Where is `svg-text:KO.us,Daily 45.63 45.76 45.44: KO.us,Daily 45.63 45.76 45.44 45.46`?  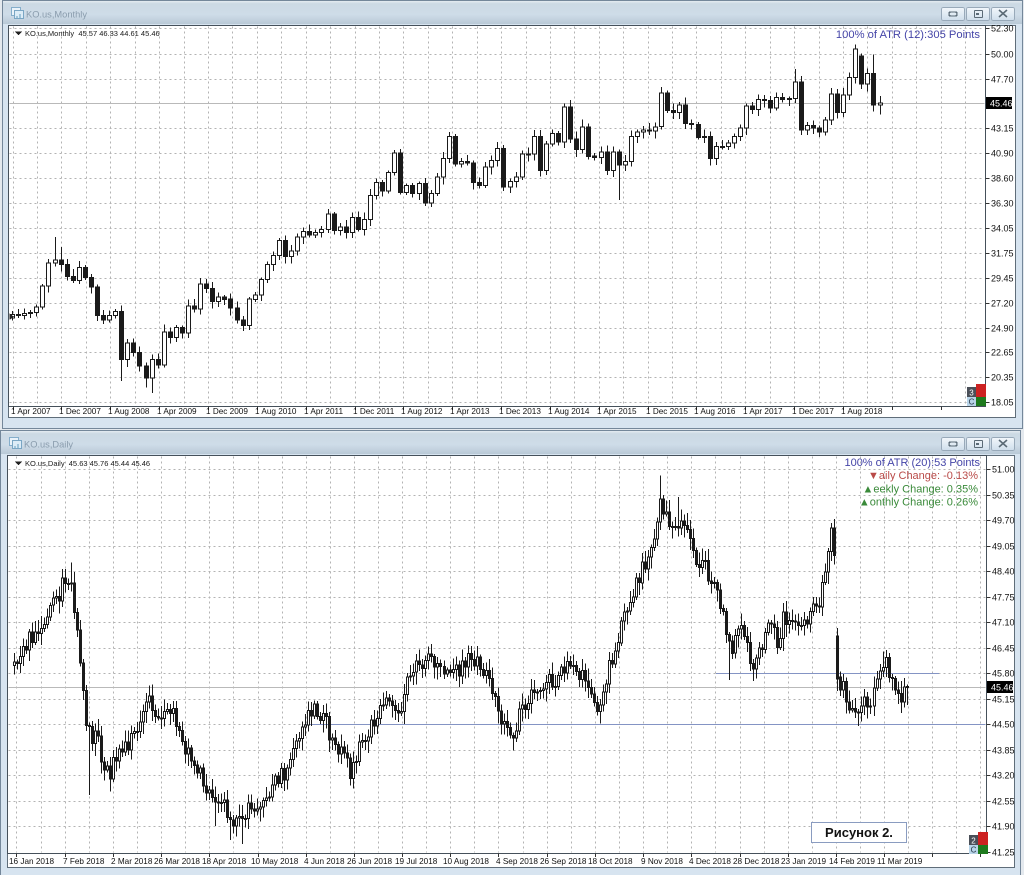
svg-text:KO.us,Daily 45.63 45.76 45.44: KO.us,Daily 45.63 45.76 45.44 45.46 is located at coordinates (87, 463).